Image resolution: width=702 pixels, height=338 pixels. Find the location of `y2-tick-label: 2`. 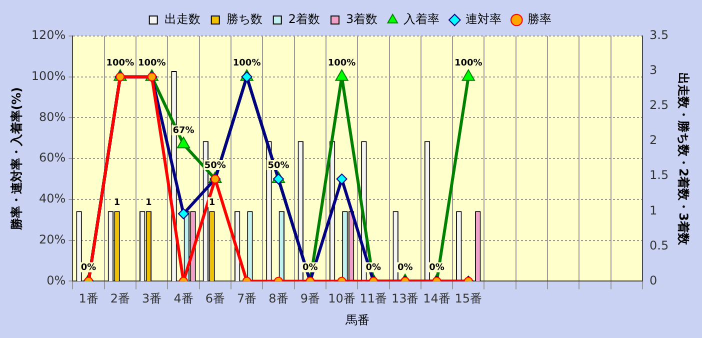

y2-tick-label: 2 is located at coordinates (654, 140).